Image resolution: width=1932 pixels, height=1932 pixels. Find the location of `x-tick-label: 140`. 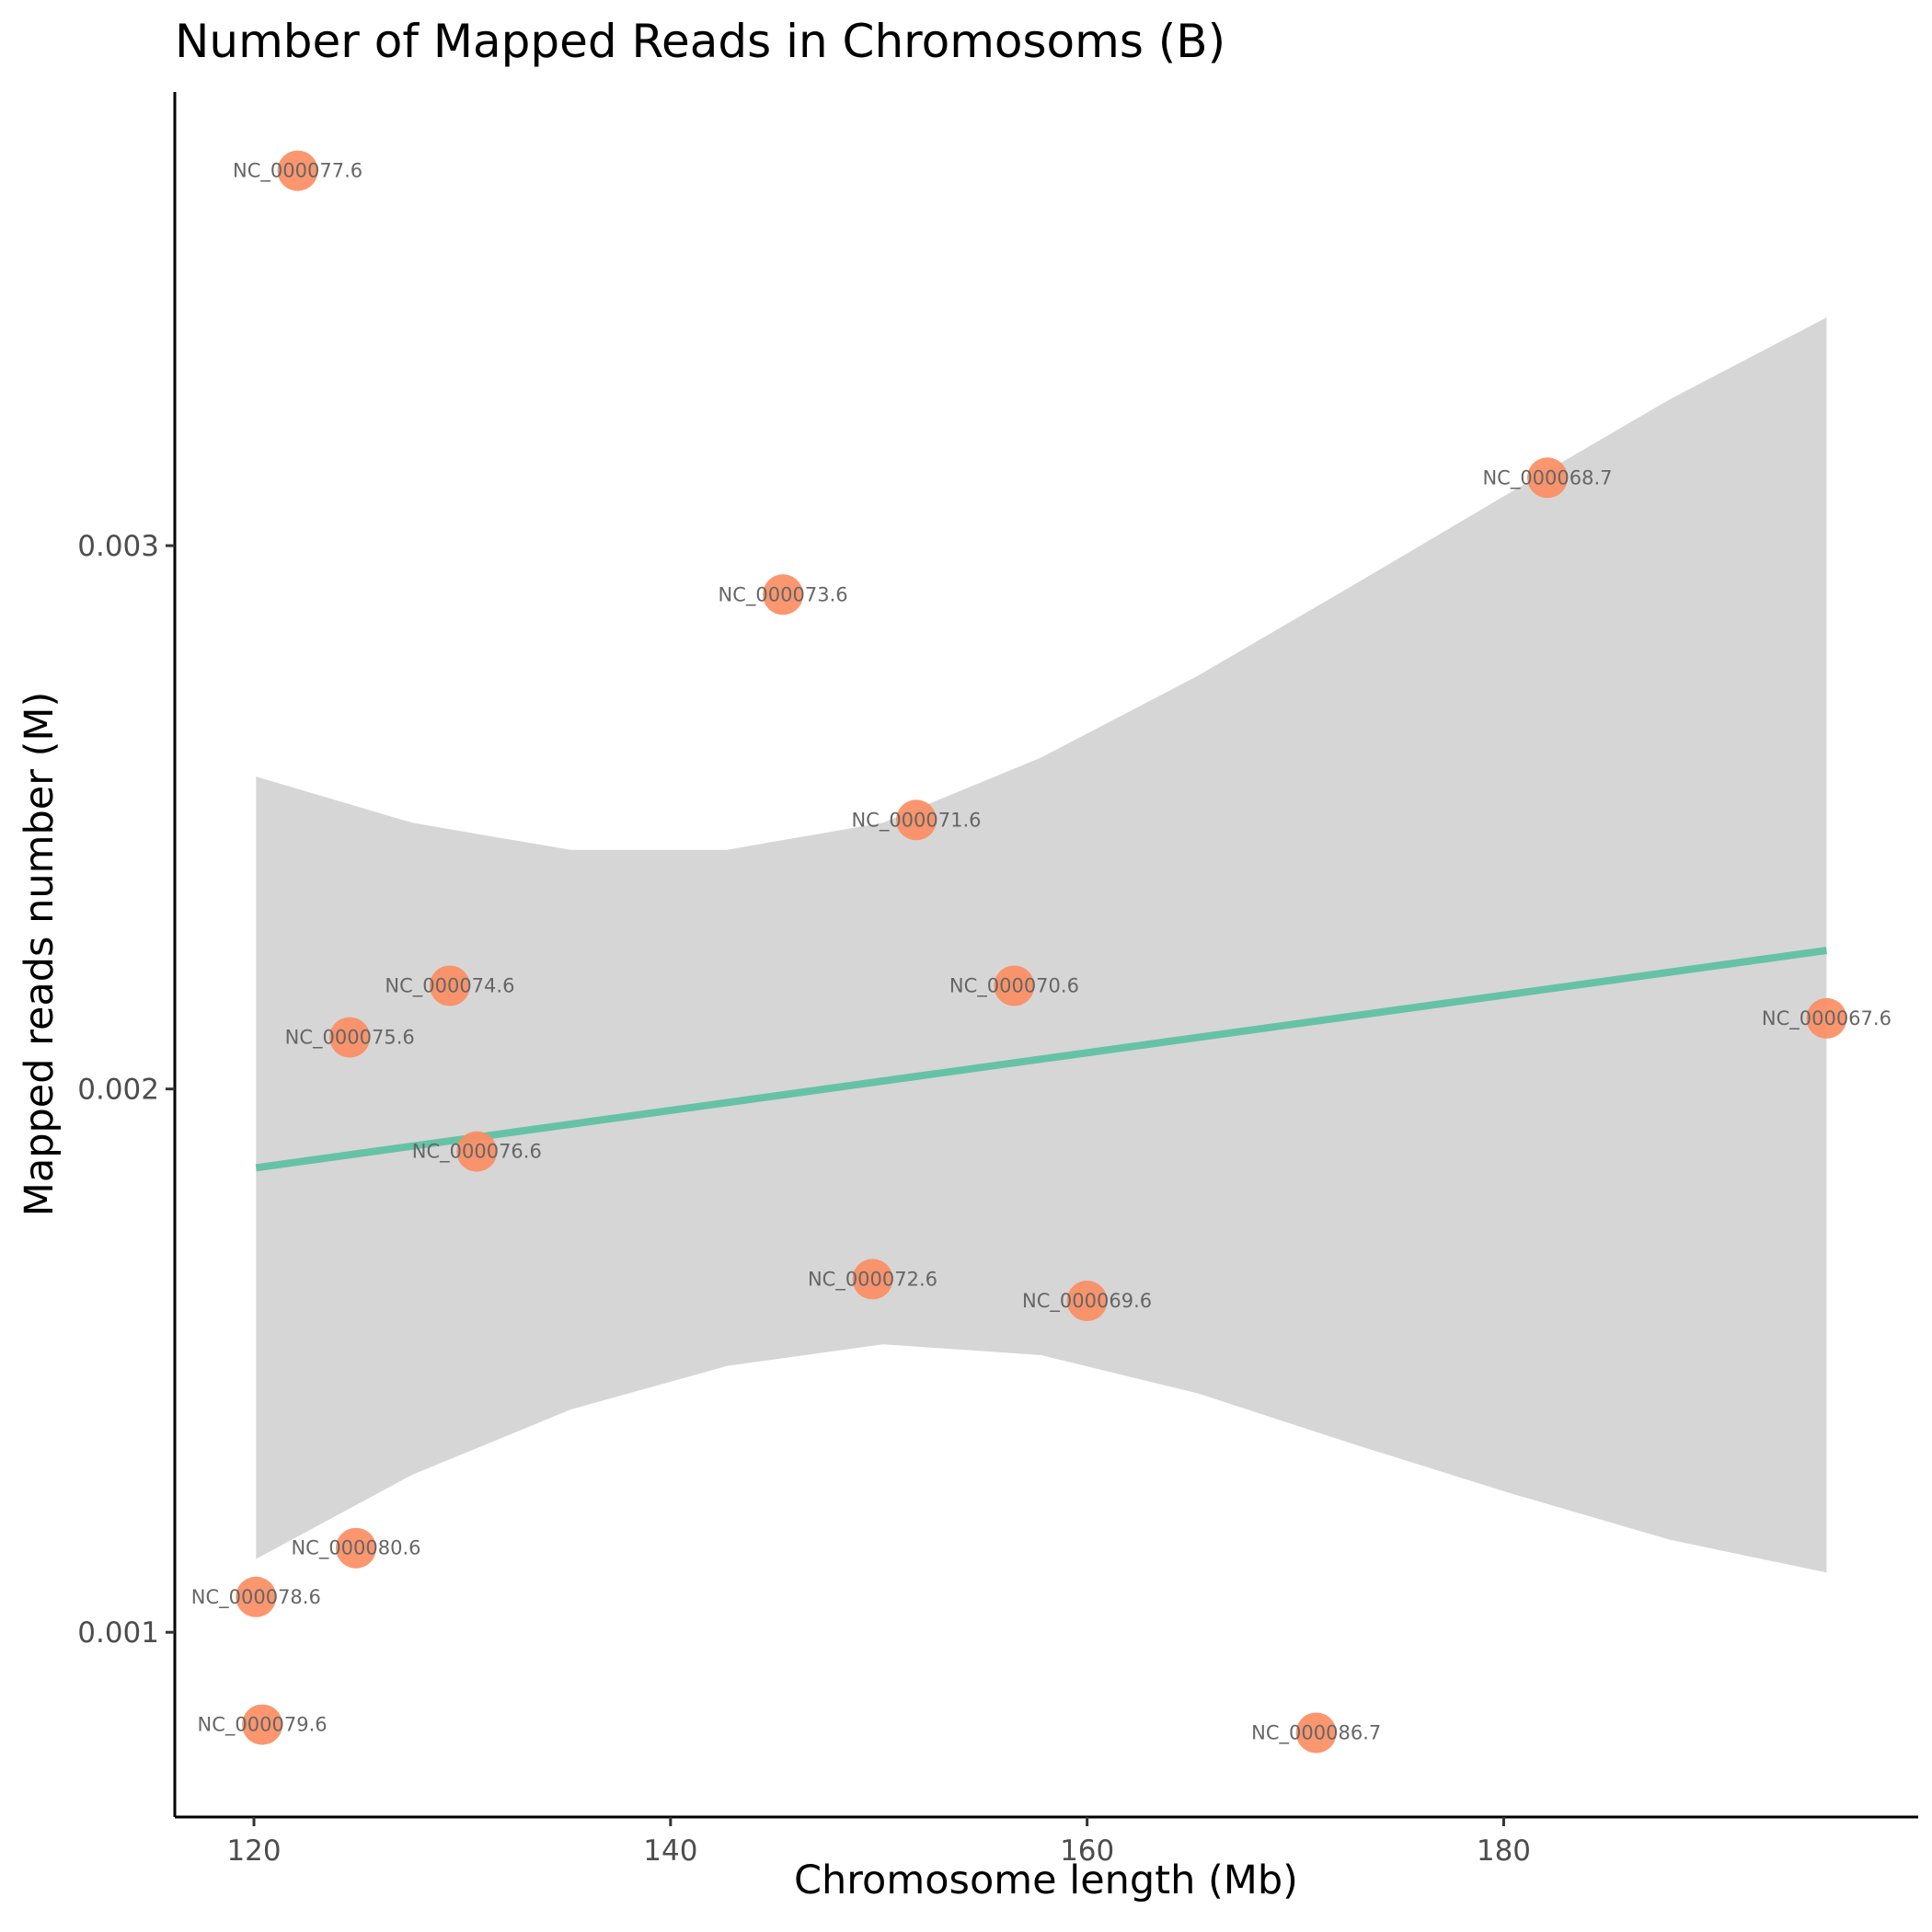

x-tick-label: 140 is located at coordinates (670, 1851).